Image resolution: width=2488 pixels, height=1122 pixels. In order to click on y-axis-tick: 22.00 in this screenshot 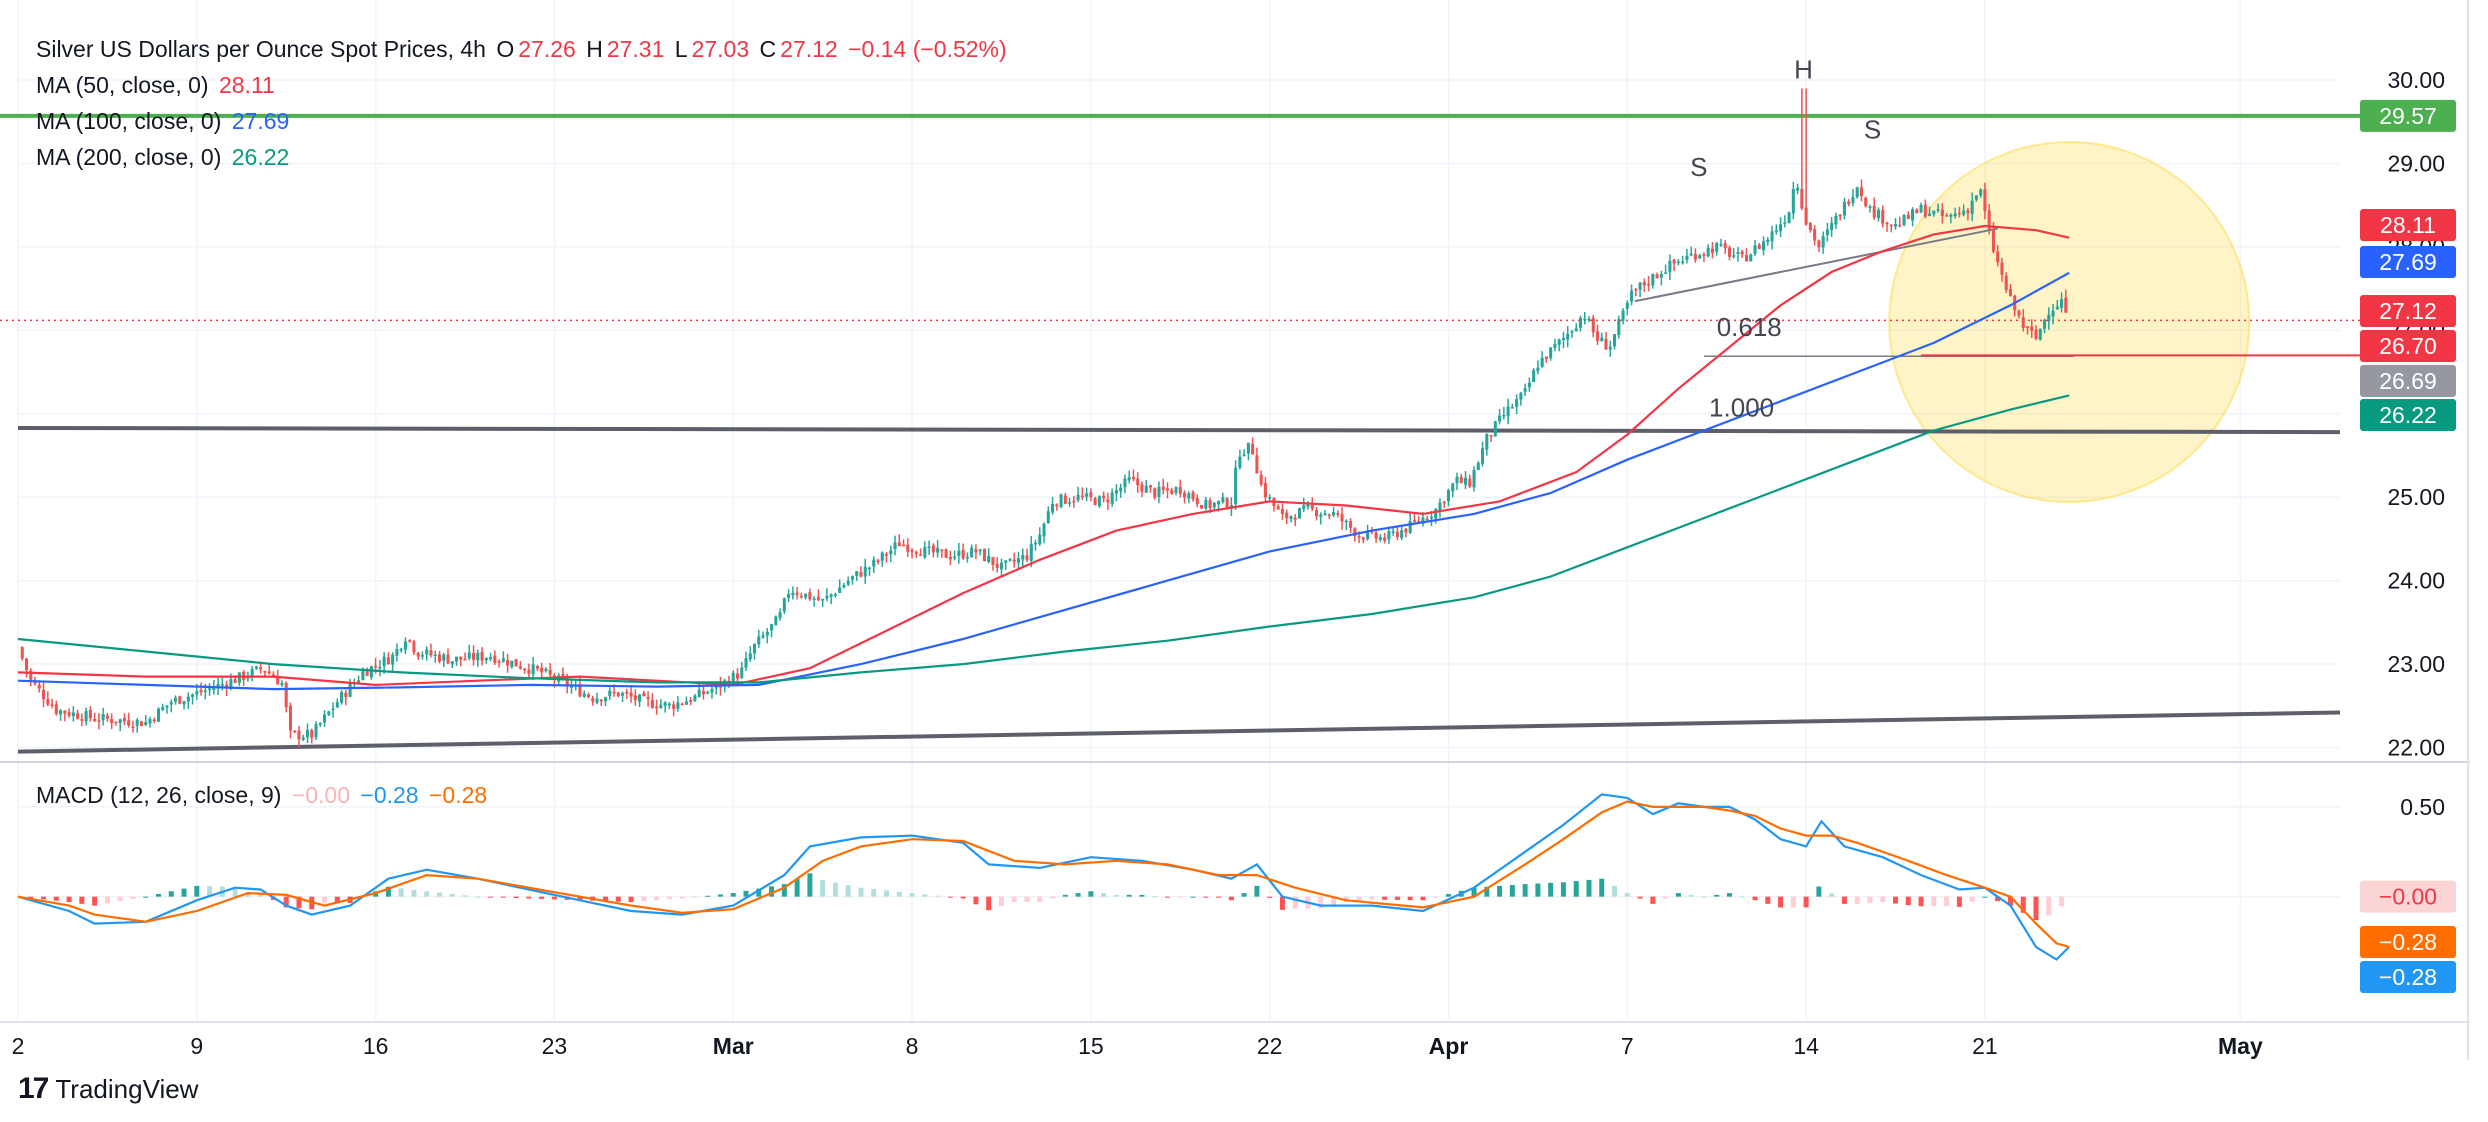, I will do `click(2416, 747)`.